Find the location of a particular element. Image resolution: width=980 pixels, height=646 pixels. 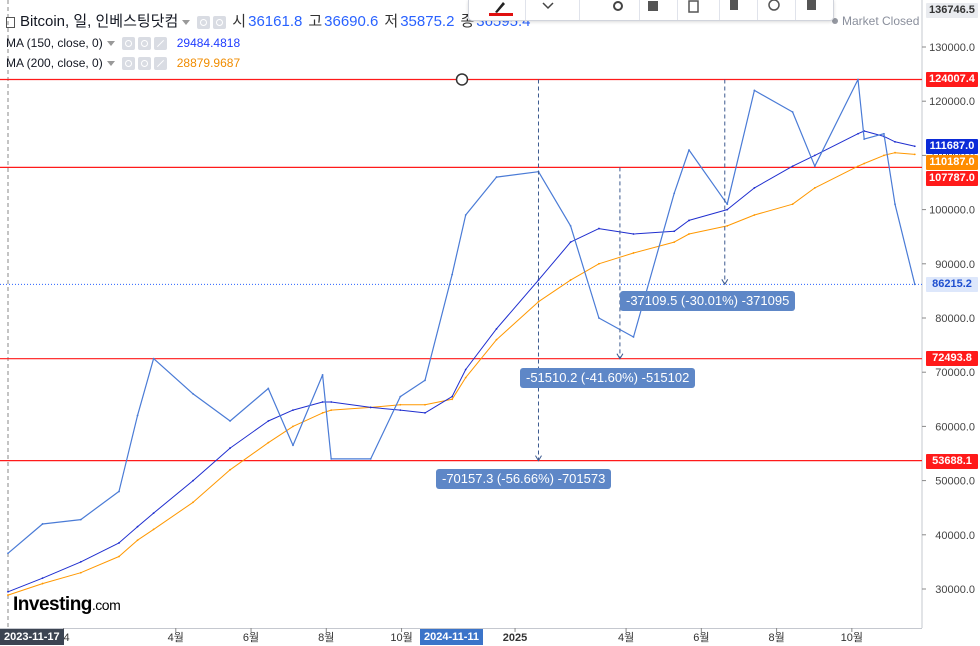

price-tick-label: 70000.0 is located at coordinates (955, 373).